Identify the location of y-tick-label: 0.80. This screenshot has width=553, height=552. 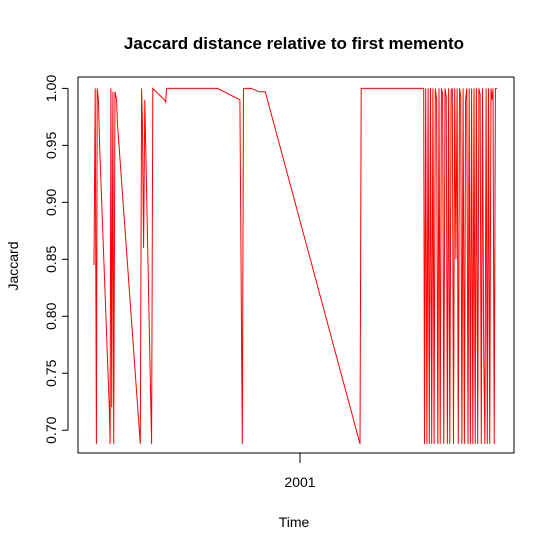
(51, 315).